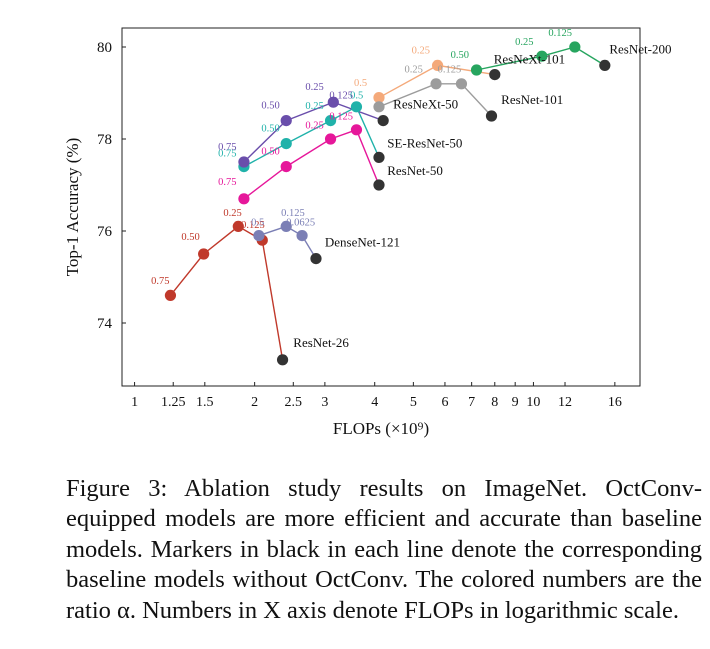 Image resolution: width=710 pixels, height=649 pixels. I want to click on y-tick-label: 74, so click(105, 324).